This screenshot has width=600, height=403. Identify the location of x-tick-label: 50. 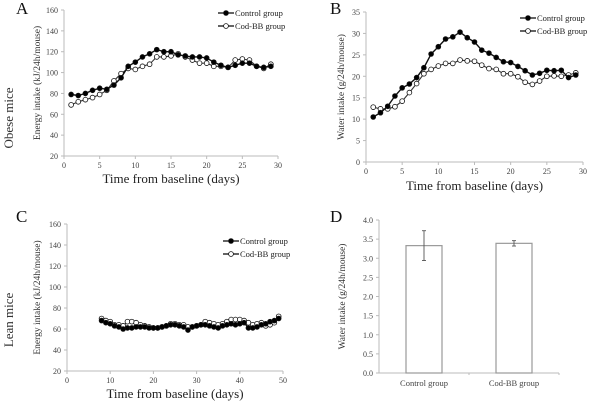
(283, 380).